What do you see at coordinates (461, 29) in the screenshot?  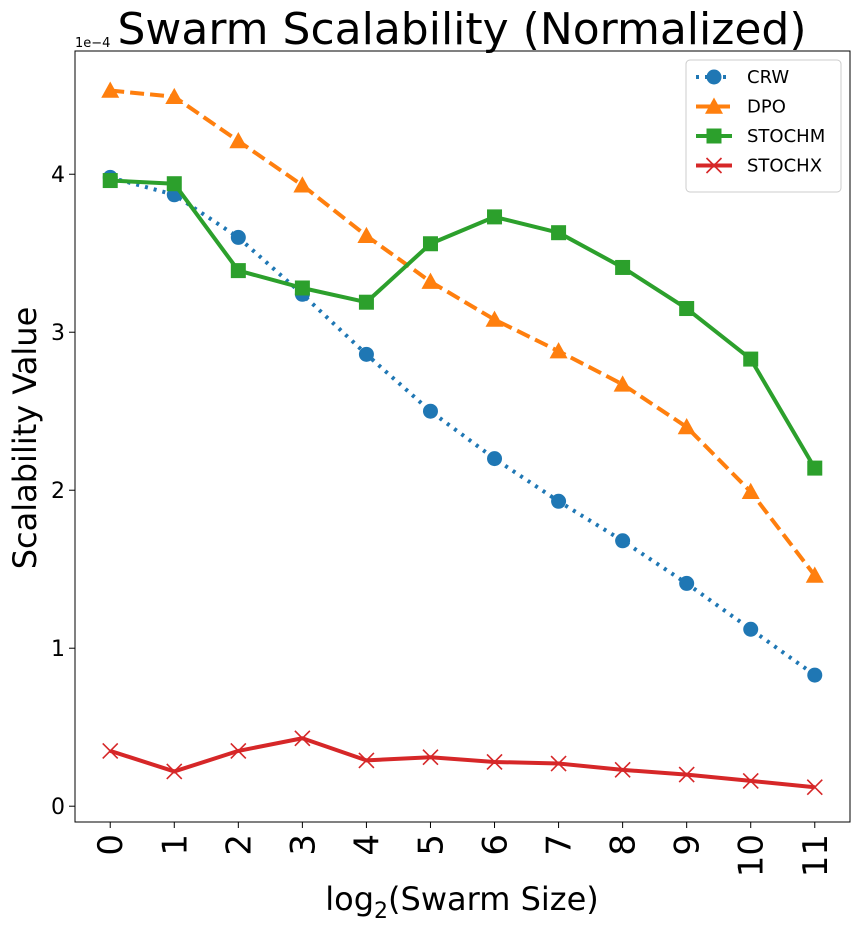 I see `chart-title: Swarm Scalability (Normalized)` at bounding box center [461, 29].